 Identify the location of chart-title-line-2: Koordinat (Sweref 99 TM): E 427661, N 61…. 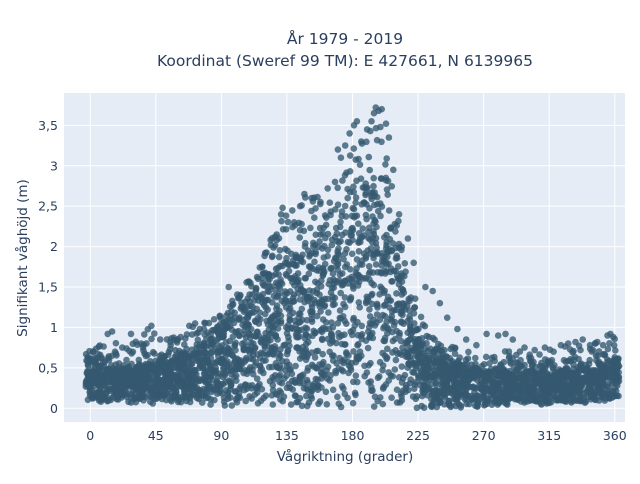
(345, 61).